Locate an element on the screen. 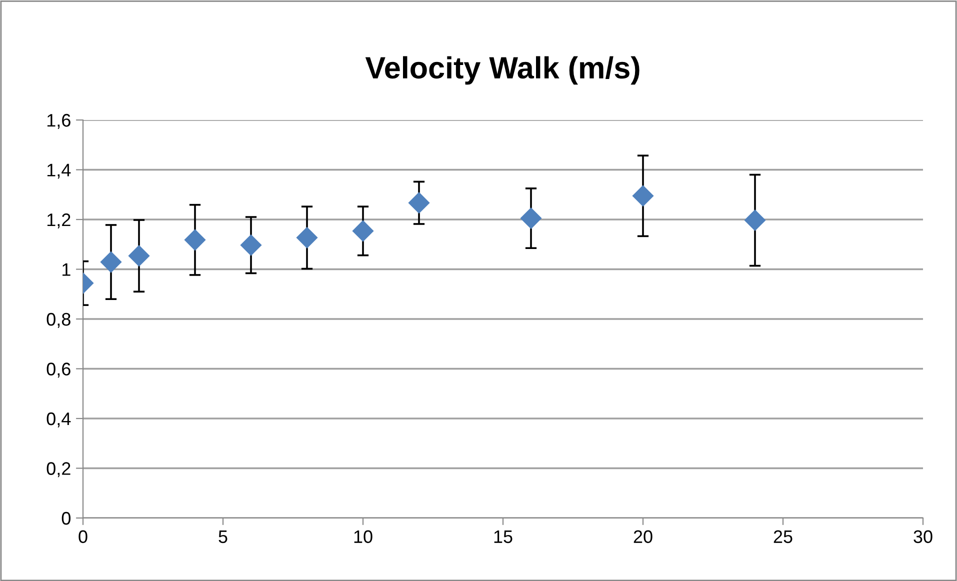 The image size is (957, 581). y-tick-label: 0,2 is located at coordinates (58, 470).